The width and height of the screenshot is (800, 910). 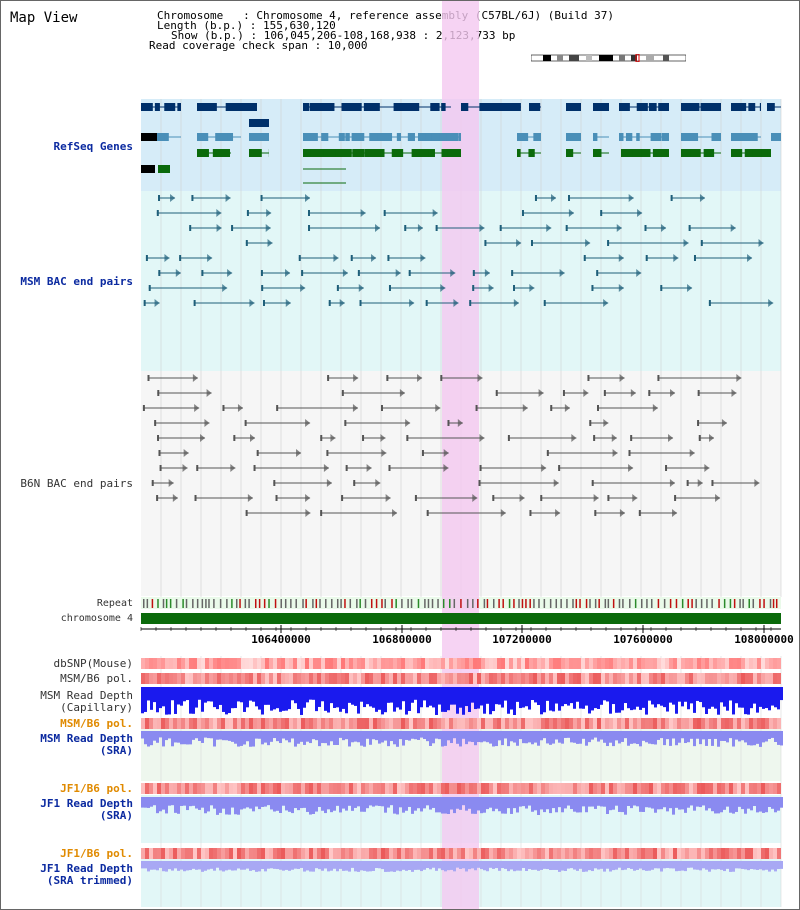 What do you see at coordinates (76, 483) in the screenshot?
I see `track-label-b6n-bac: B6N BAC end pairs` at bounding box center [76, 483].